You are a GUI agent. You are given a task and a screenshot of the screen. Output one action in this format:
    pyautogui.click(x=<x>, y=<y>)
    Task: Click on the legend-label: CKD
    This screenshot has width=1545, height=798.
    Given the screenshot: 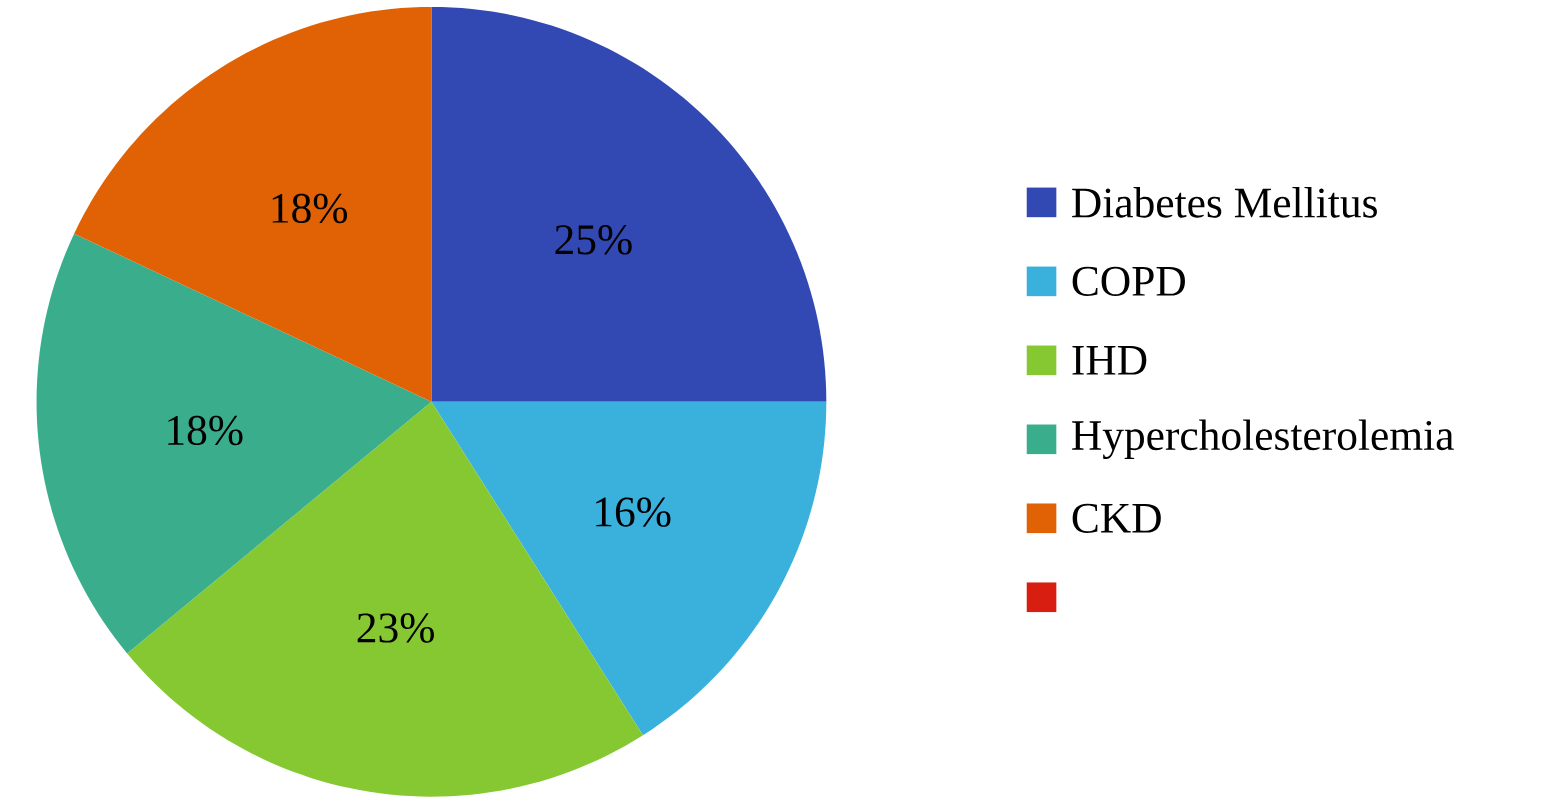 What is the action you would take?
    pyautogui.click(x=1116, y=518)
    